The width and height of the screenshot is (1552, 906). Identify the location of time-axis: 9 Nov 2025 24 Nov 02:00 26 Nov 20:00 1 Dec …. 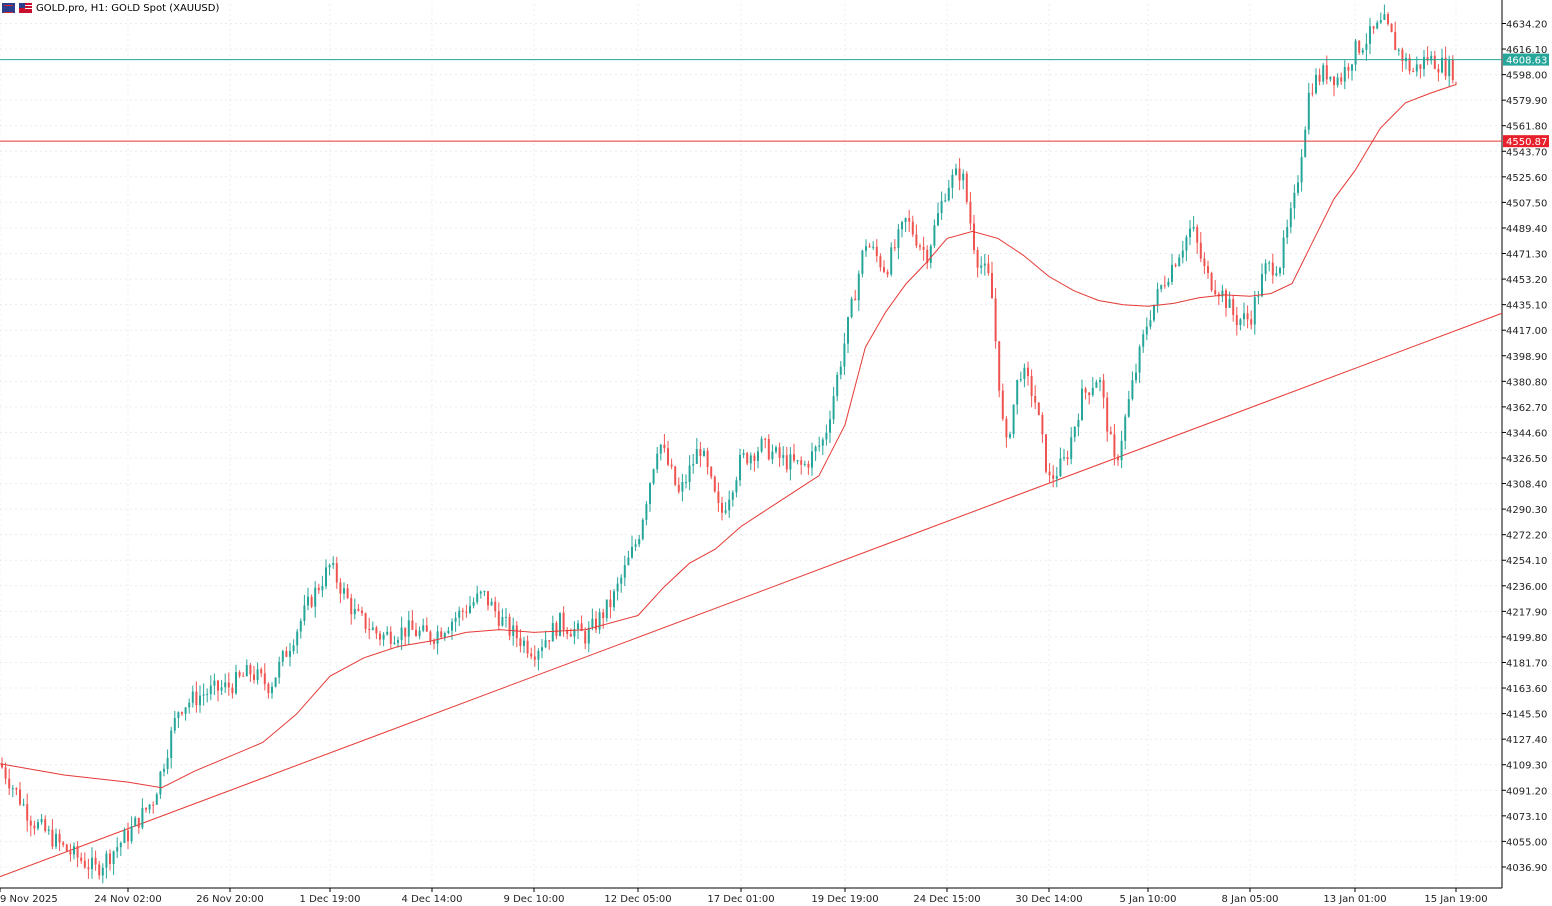
(744, 896).